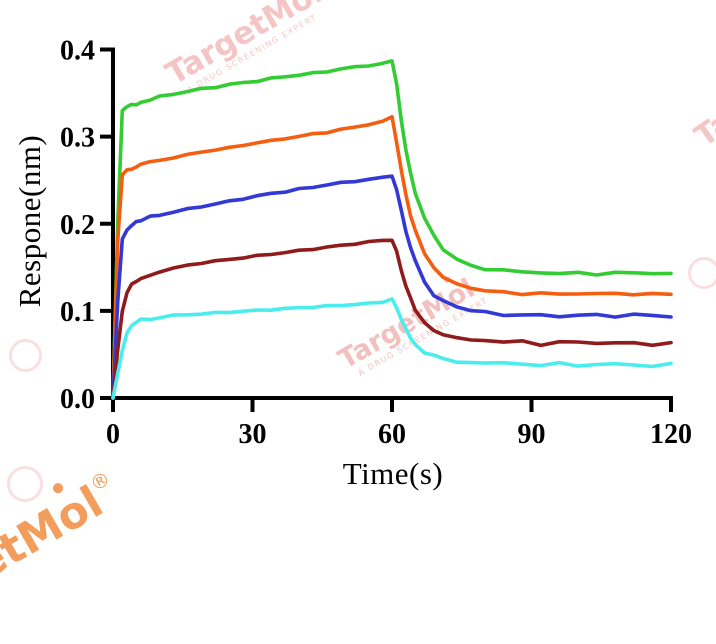  What do you see at coordinates (77, 138) in the screenshot?
I see `y-tick-label: 0.3` at bounding box center [77, 138].